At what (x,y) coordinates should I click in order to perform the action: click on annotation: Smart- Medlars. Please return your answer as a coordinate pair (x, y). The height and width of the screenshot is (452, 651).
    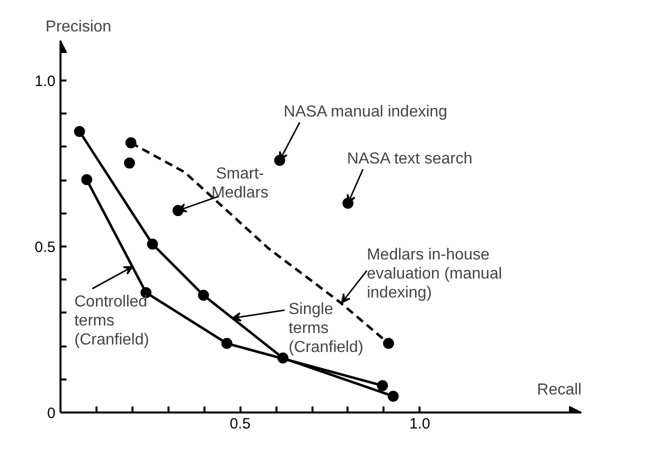
    Looking at the image, I should click on (240, 184).